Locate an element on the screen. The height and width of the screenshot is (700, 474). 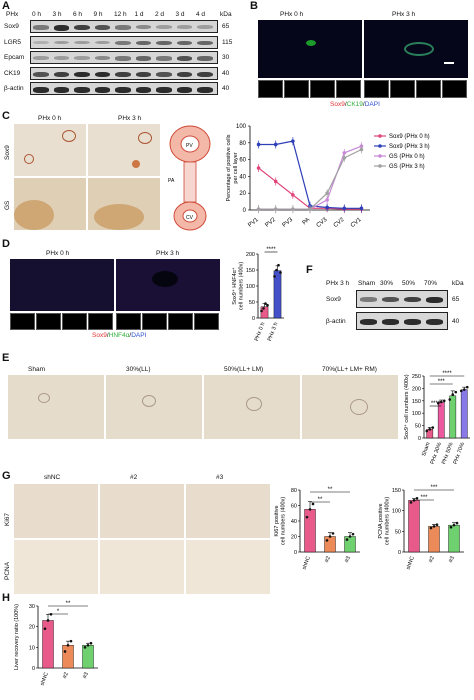
legend-ck19: CK19 is located at coordinates (354, 104).